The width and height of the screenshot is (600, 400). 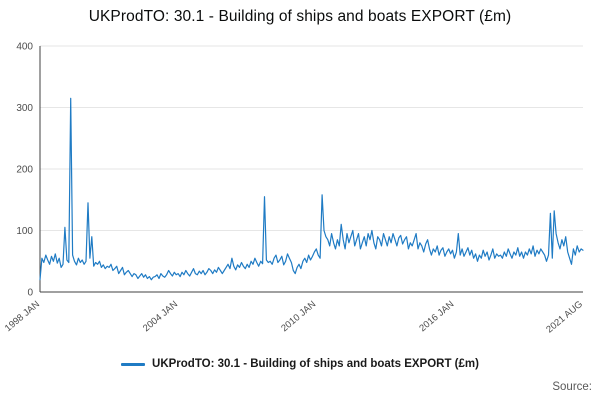 I want to click on y-axis-tick-label: 400, so click(x=24, y=47).